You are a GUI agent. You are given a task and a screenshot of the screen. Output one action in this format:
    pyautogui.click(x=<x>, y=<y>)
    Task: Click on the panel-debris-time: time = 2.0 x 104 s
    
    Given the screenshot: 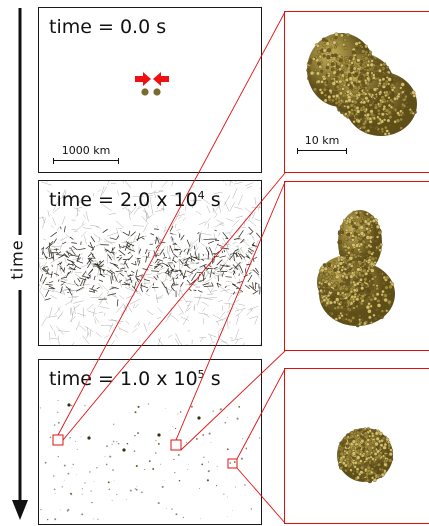 What is the action you would take?
    pyautogui.click(x=135, y=200)
    